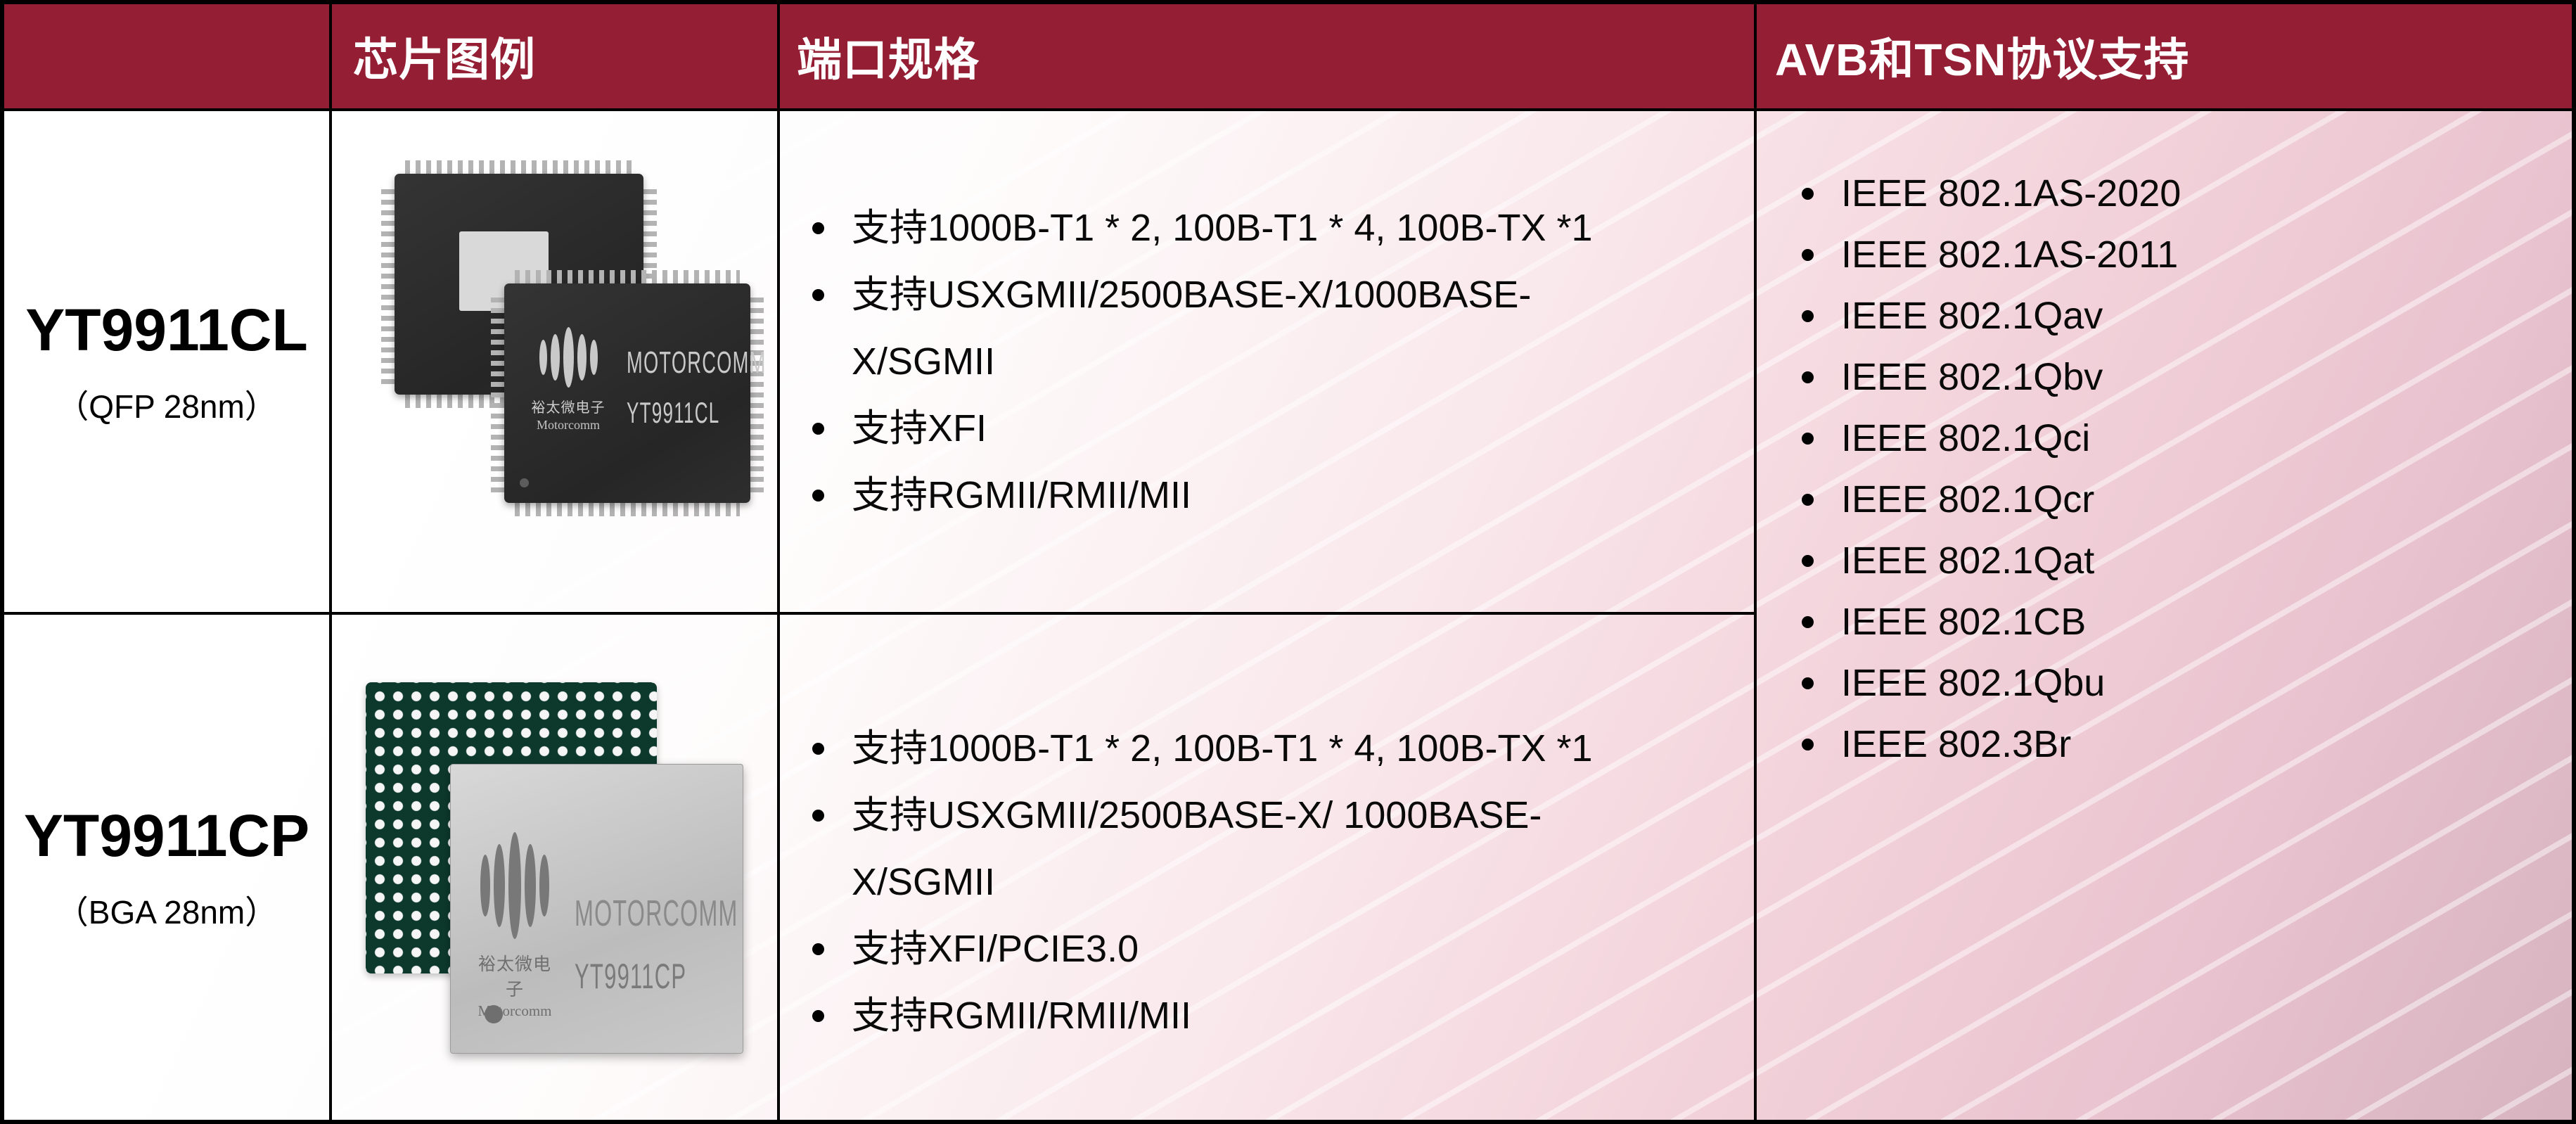 The width and height of the screenshot is (2576, 1124). What do you see at coordinates (706, 945) in the screenshot?
I see `chip-marking-text: MOTORCOMM YT9911CP` at bounding box center [706, 945].